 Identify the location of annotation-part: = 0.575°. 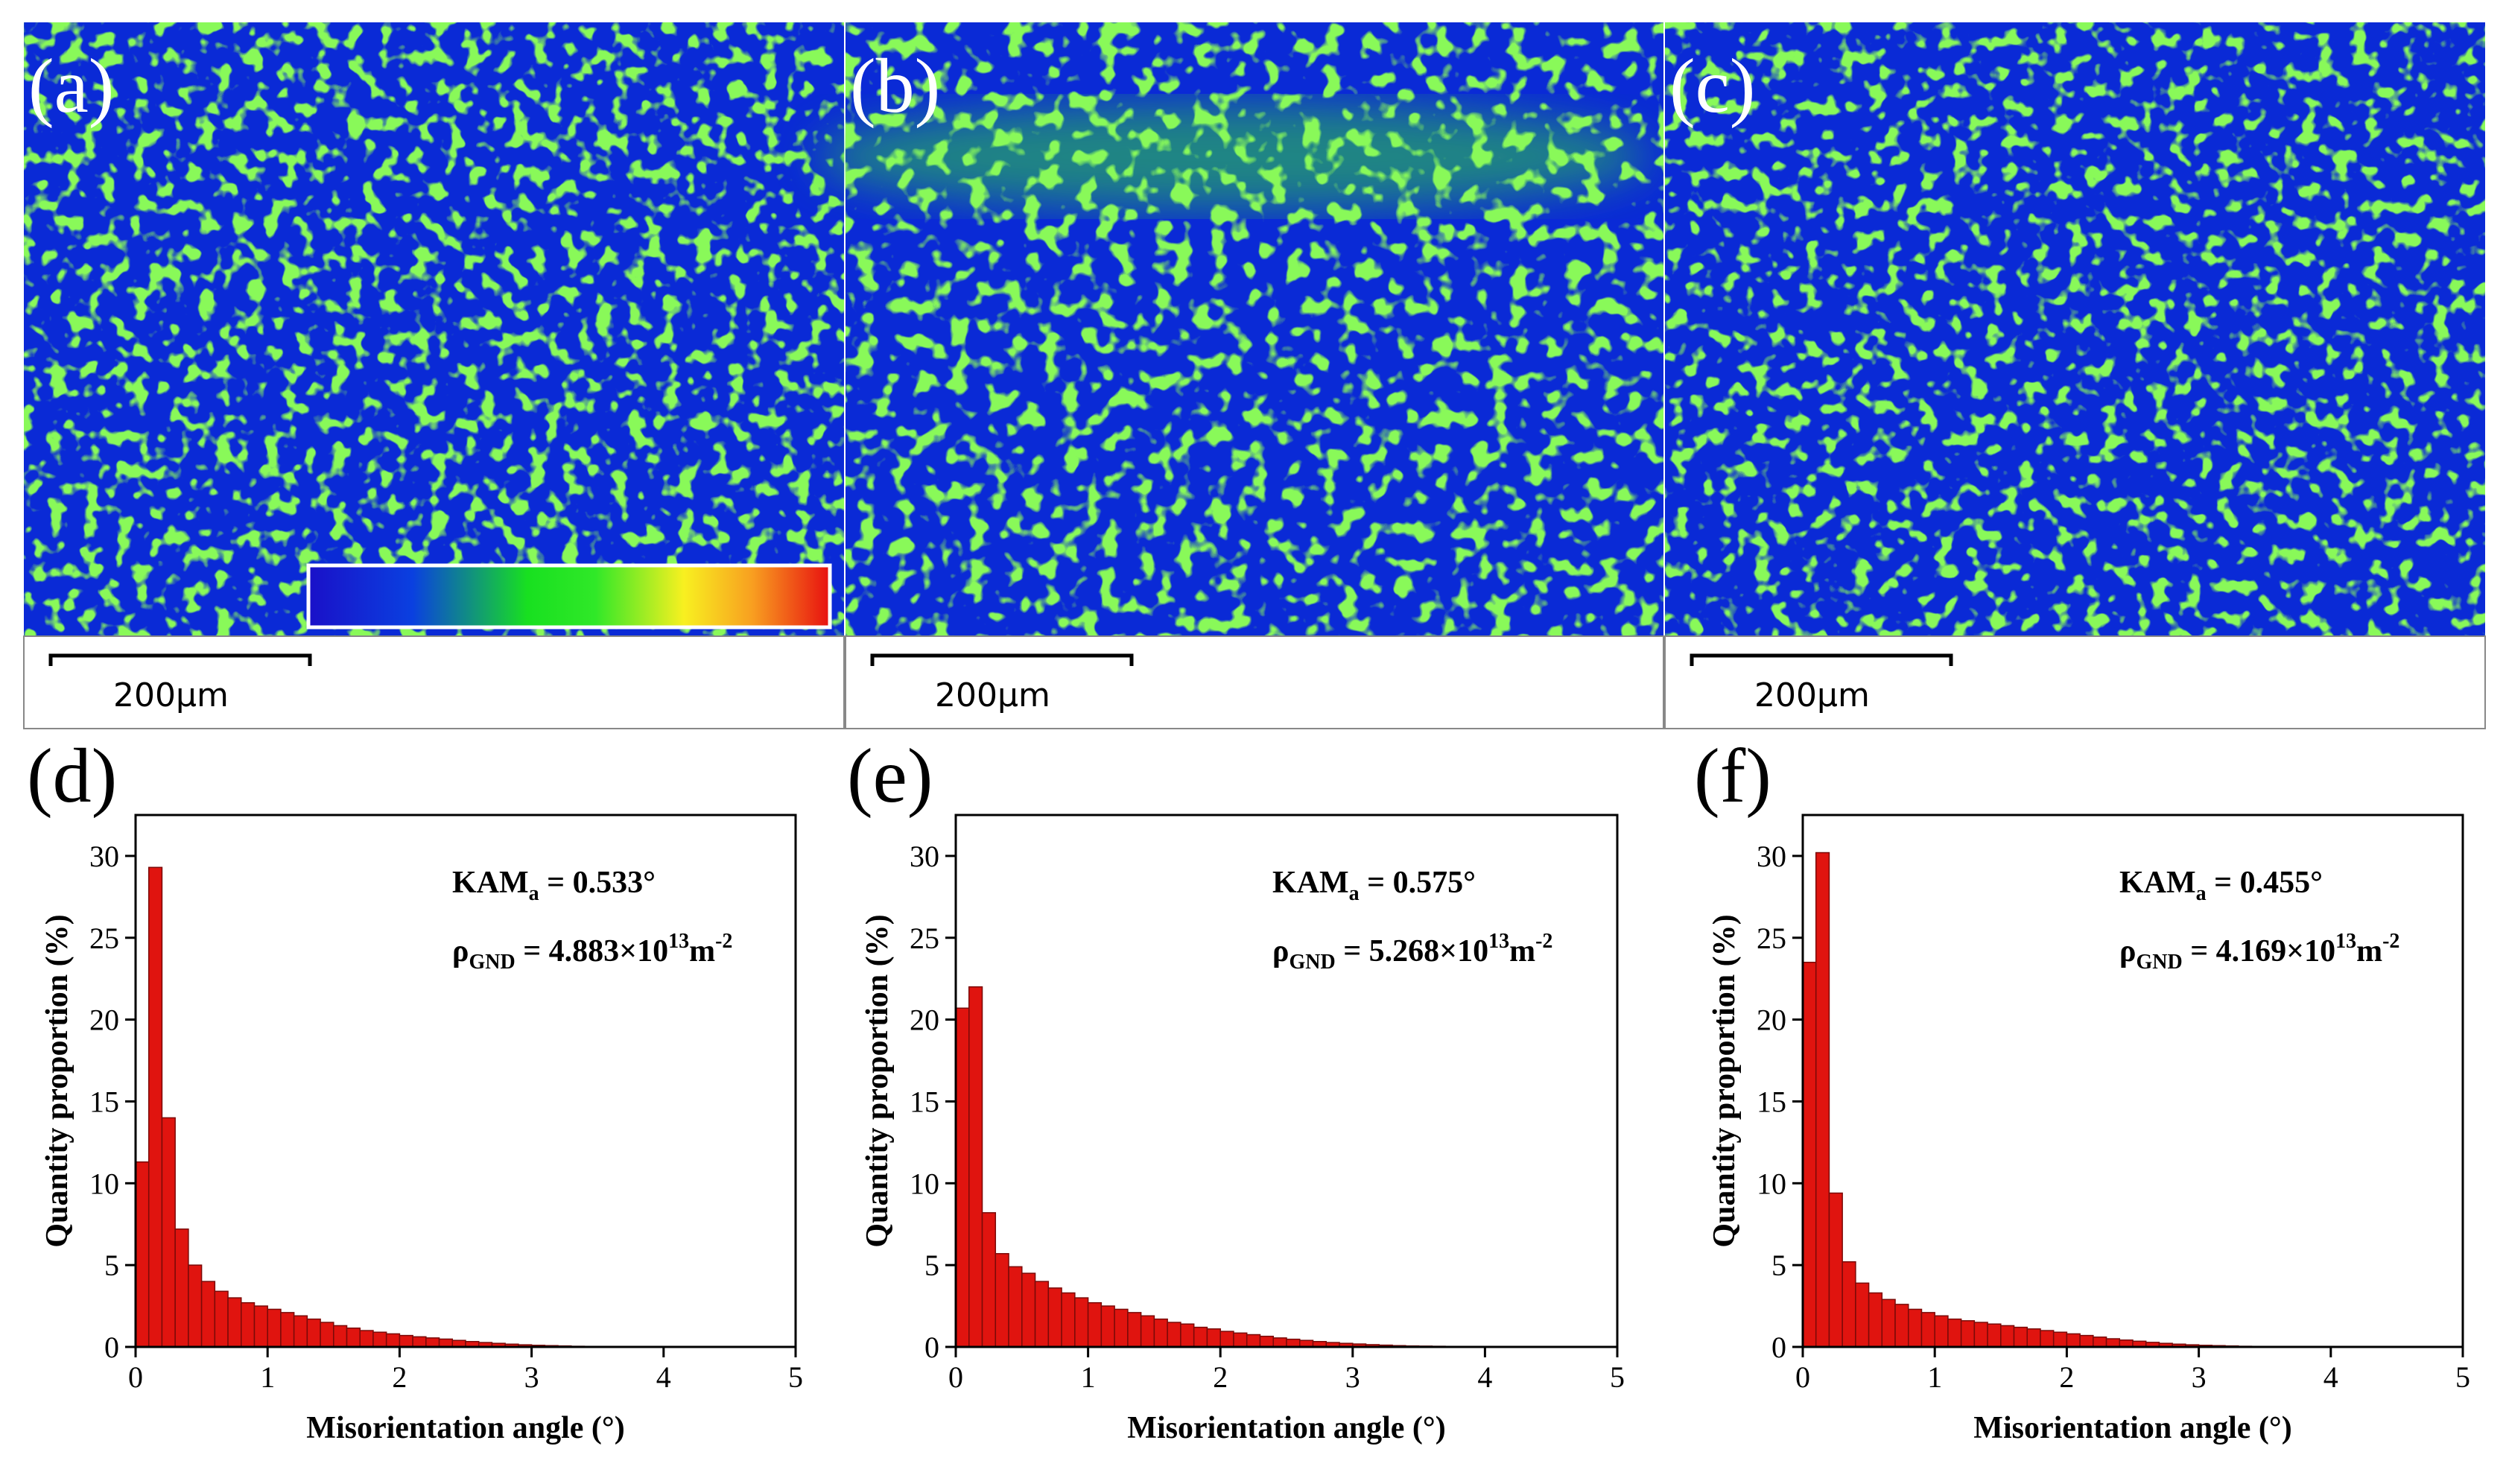
(1418, 883).